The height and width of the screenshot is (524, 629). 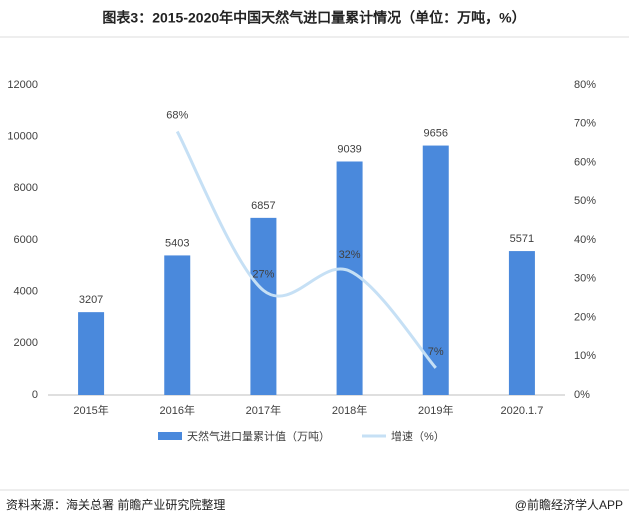 What do you see at coordinates (436, 352) in the screenshot?
I see `data-label: 7%` at bounding box center [436, 352].